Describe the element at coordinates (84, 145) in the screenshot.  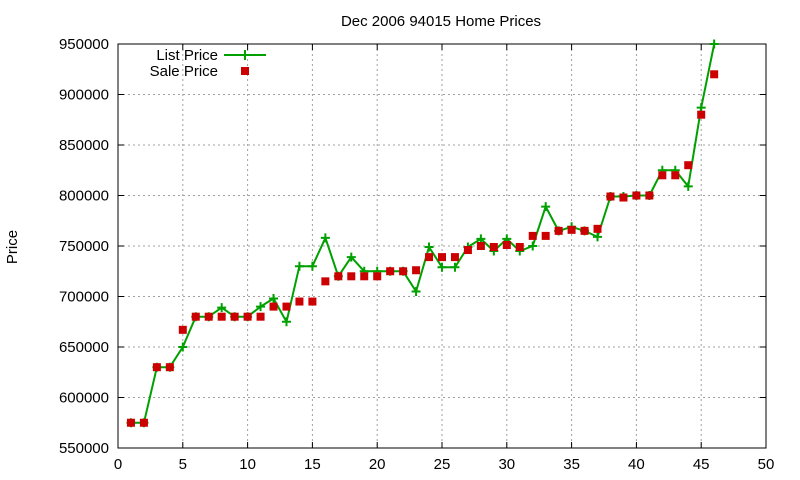
I see `y-tick-label-6: 850000` at that location.